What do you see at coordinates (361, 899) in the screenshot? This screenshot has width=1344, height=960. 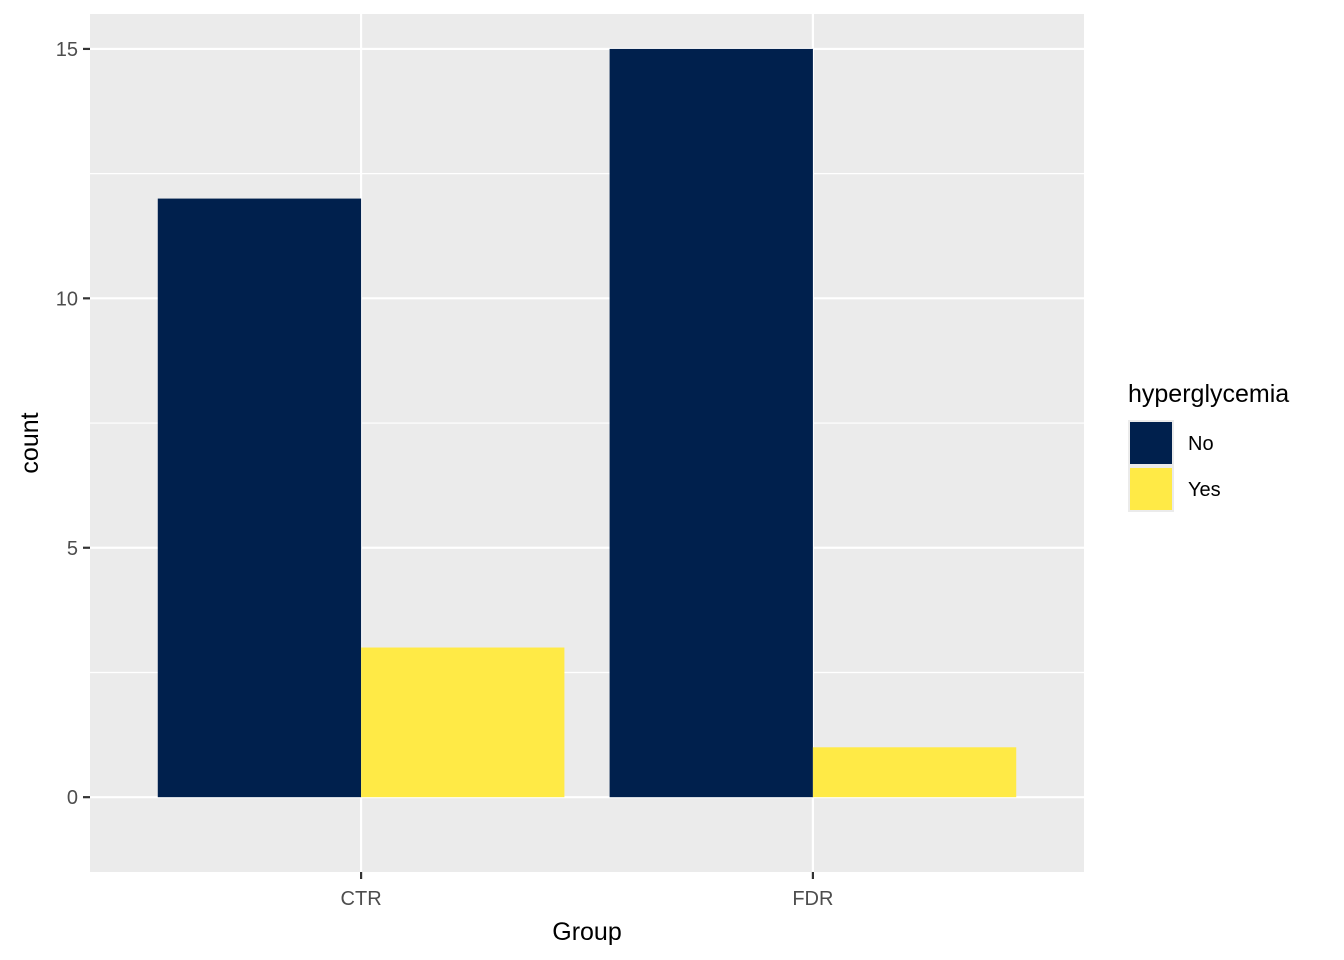 I see `x-tick-label-ctr: CTR` at bounding box center [361, 899].